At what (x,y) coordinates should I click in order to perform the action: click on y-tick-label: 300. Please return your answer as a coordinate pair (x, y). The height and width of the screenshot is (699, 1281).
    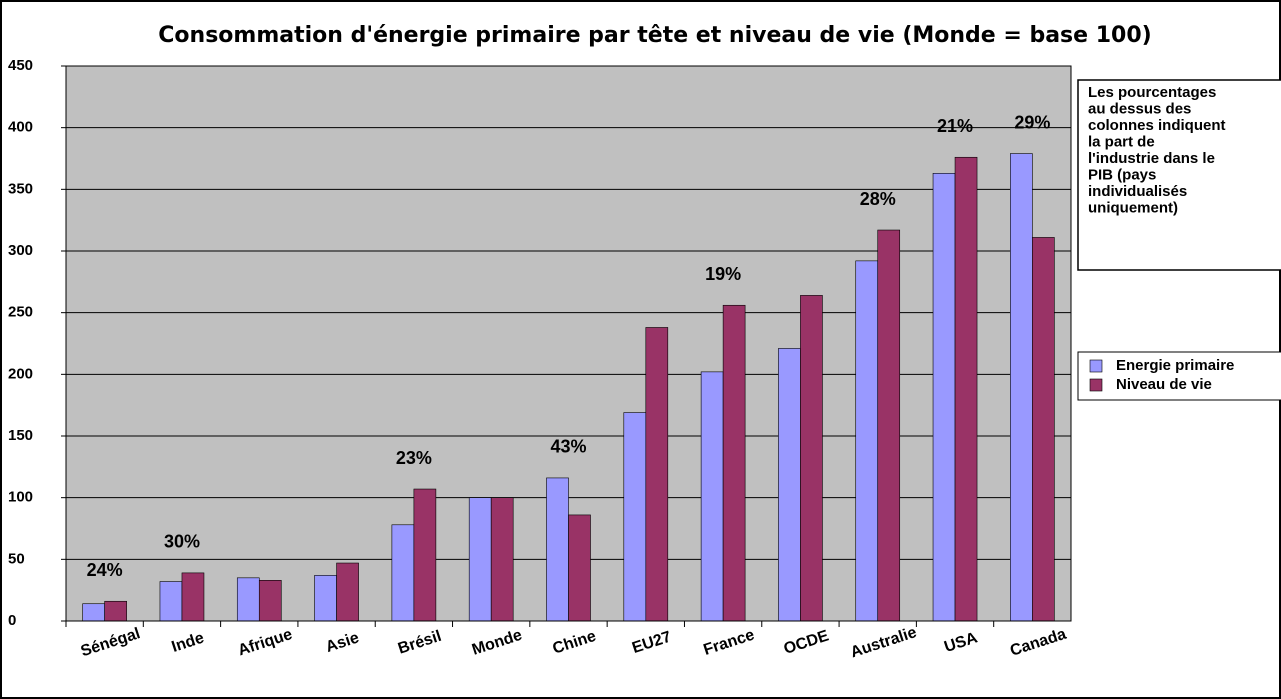
    Looking at the image, I should click on (20, 250).